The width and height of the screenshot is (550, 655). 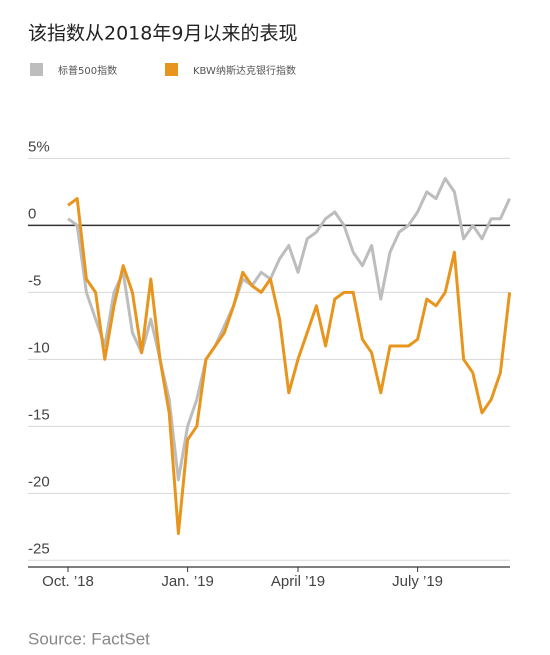 I want to click on source: Source: FactSet, so click(x=89, y=638).